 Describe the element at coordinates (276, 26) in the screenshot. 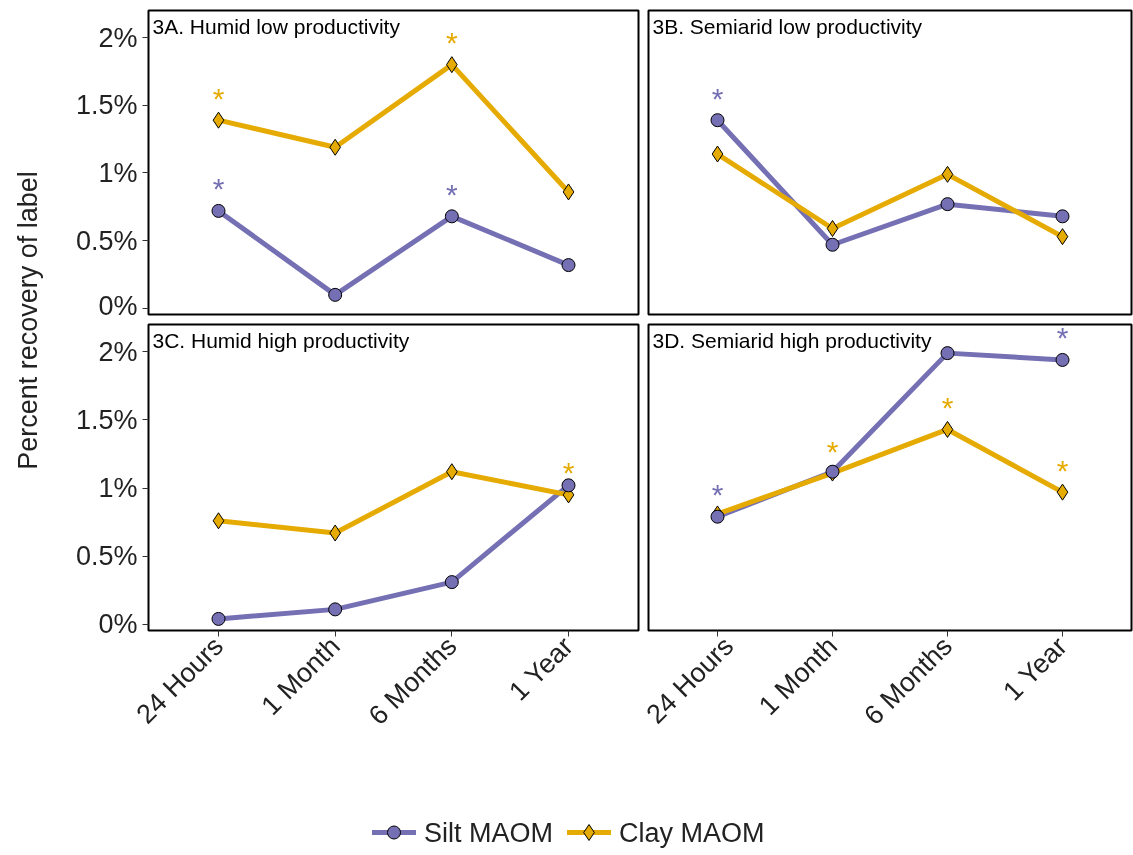

I see `chart-title: 3A. Humid low productivity` at that location.